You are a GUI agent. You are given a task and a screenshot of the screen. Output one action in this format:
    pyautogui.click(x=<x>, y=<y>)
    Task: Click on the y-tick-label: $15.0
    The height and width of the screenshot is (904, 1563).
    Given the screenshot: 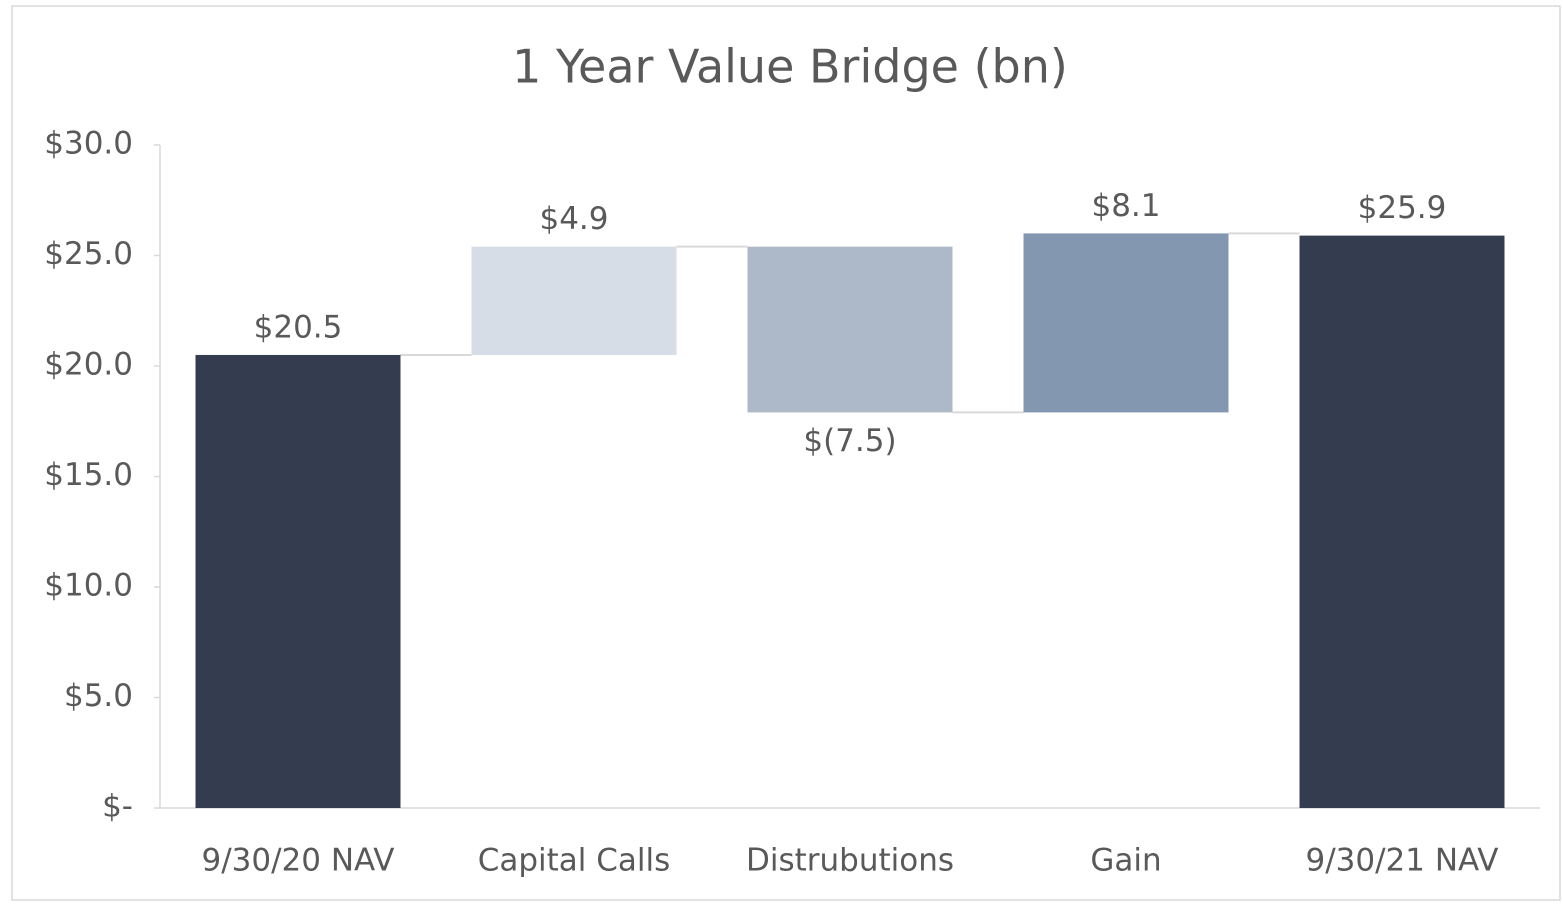 What is the action you would take?
    pyautogui.click(x=88, y=475)
    